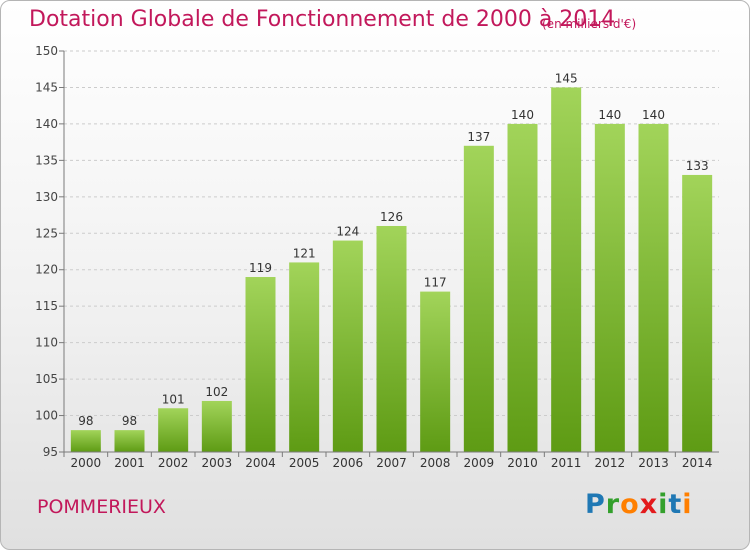  What do you see at coordinates (46, 270) in the screenshot?
I see `y-tick-label: 120` at bounding box center [46, 270].